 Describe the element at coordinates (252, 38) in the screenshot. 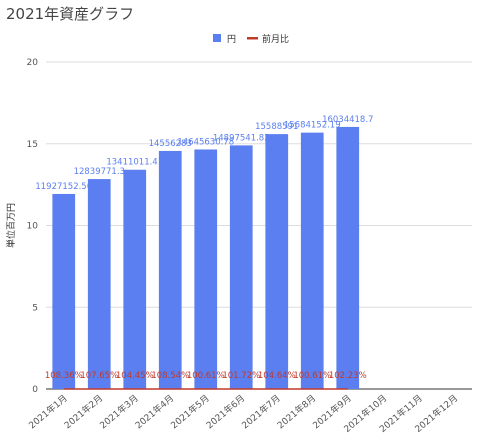

I see `legend-swatch-line` at that location.